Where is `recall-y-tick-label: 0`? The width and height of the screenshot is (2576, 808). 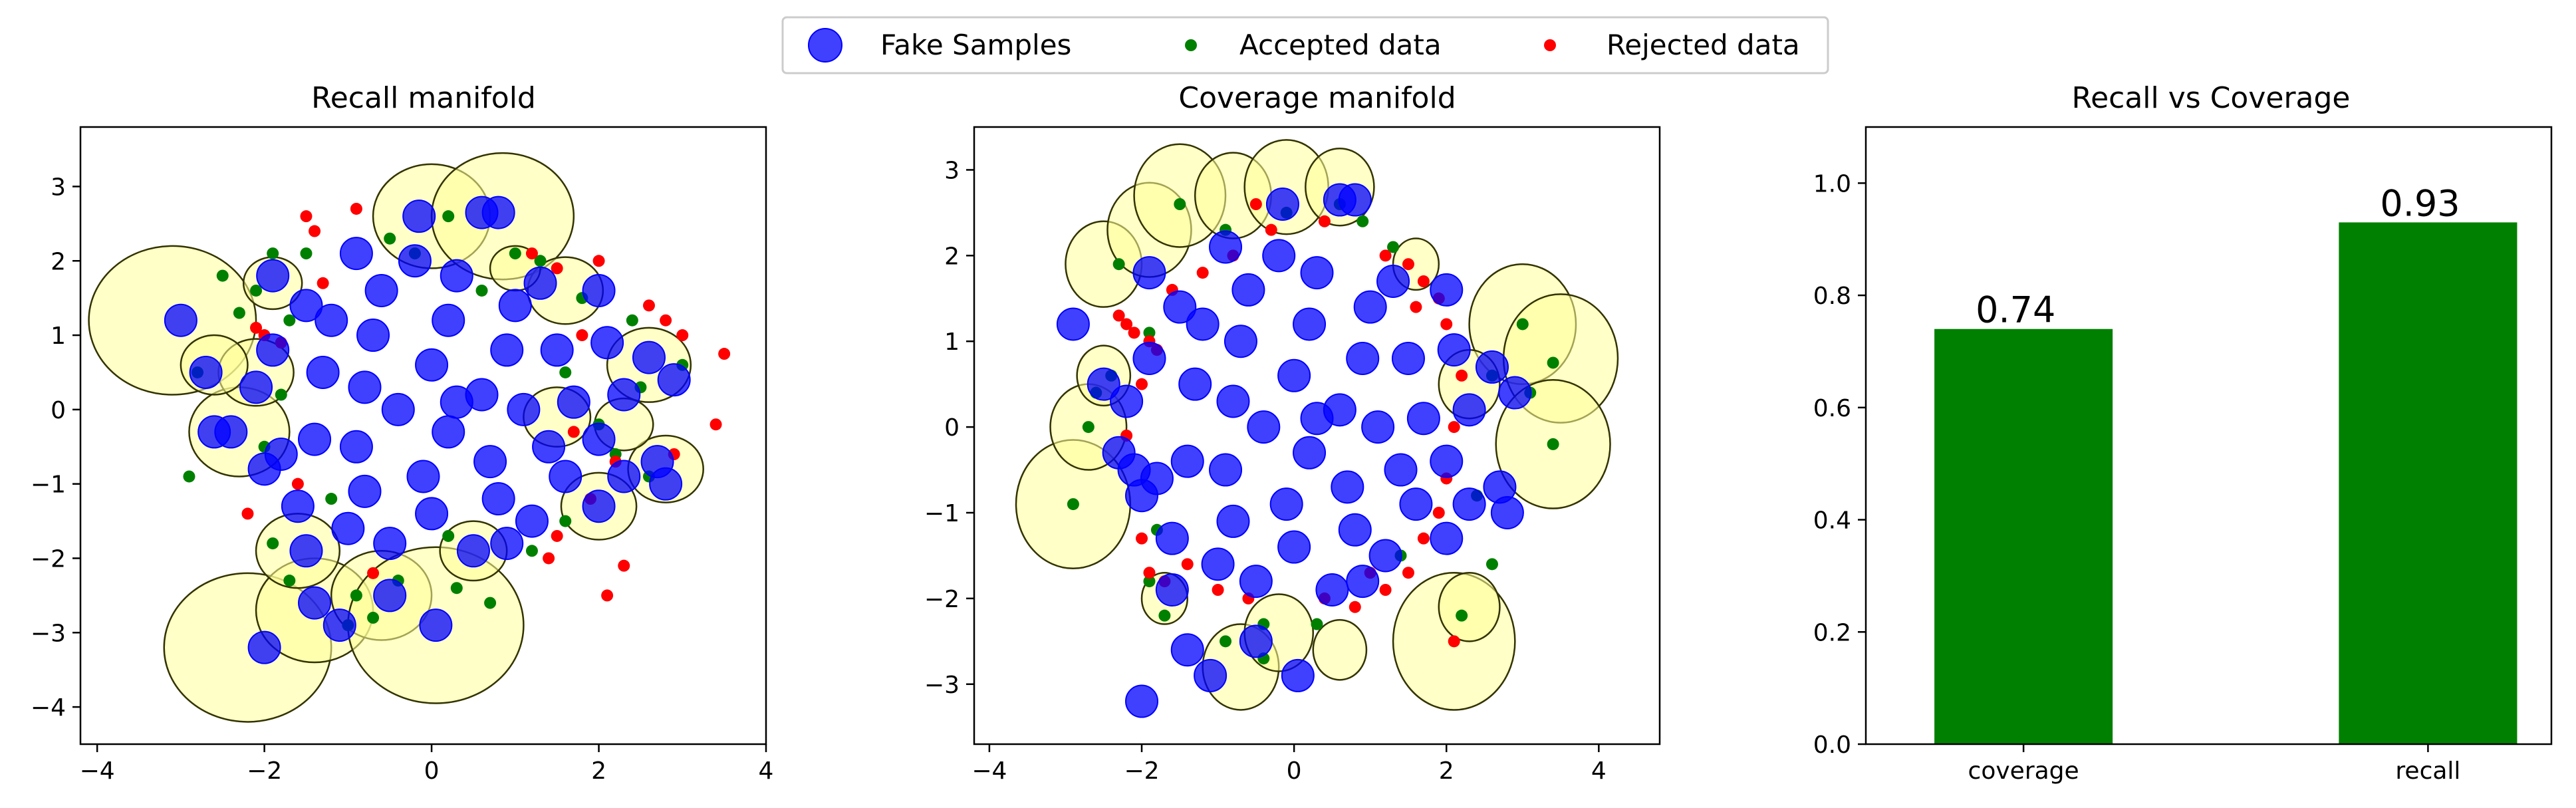
recall-y-tick-label: 0 is located at coordinates (58, 410).